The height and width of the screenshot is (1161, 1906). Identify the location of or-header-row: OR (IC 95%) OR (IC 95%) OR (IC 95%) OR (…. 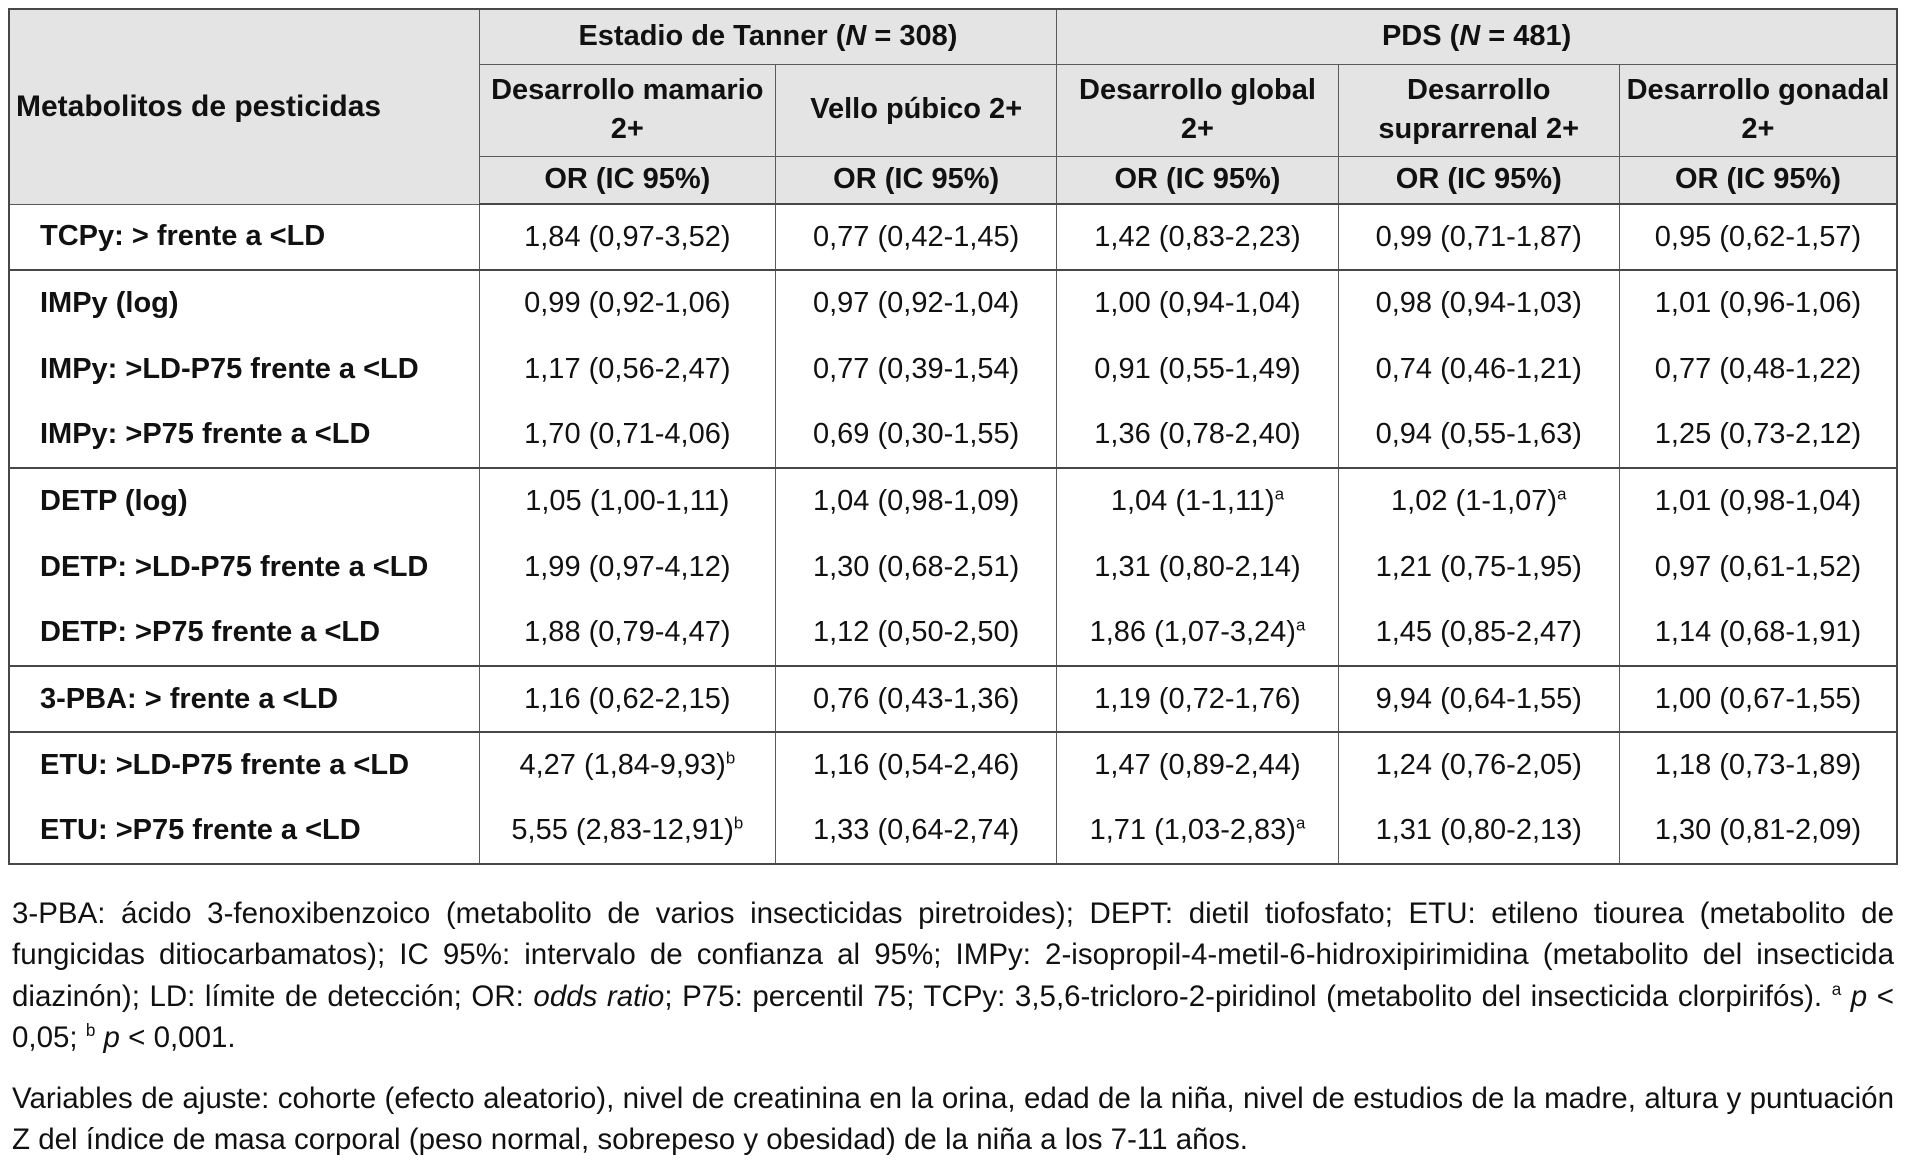
(953, 180).